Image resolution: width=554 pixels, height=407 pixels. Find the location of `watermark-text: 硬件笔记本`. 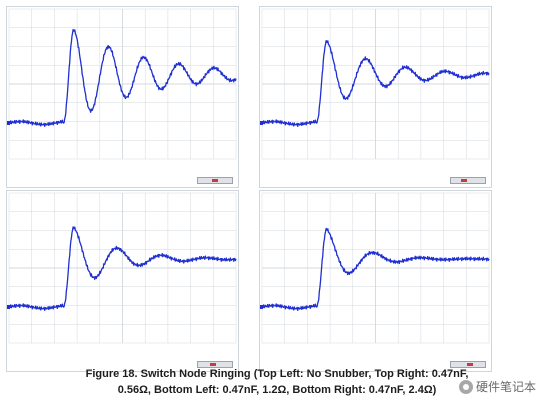

watermark-text: 硬件笔记本 is located at coordinates (505, 387).